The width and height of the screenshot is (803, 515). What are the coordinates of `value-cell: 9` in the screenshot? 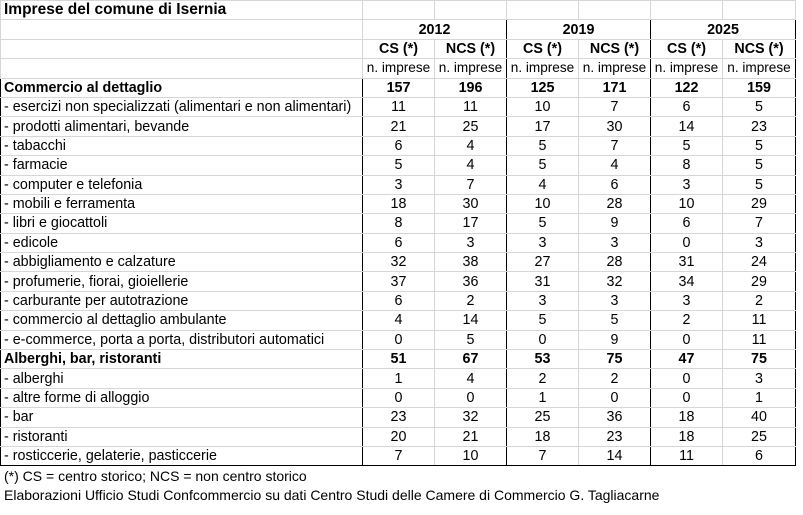 It's located at (614, 340).